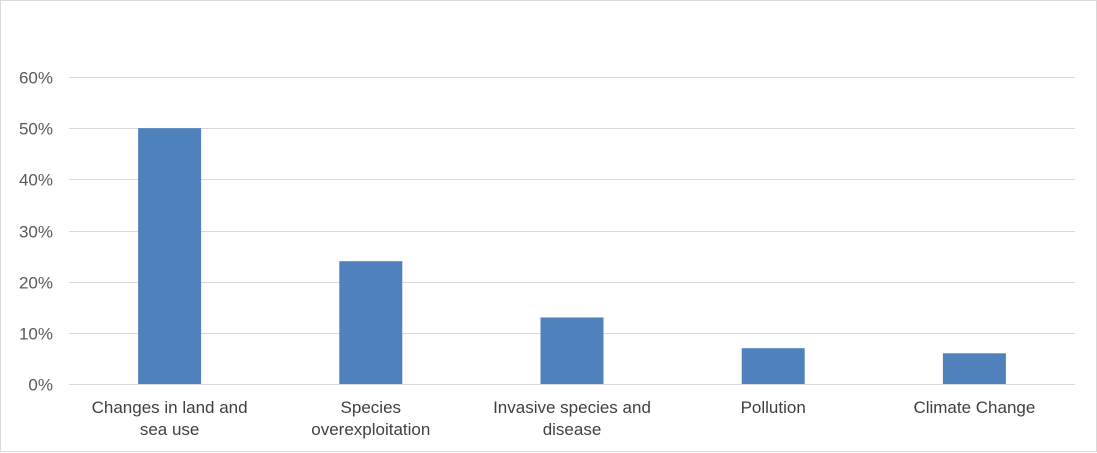 This screenshot has width=1097, height=453. Describe the element at coordinates (170, 429) in the screenshot. I see `x-category-label: sea use` at that location.